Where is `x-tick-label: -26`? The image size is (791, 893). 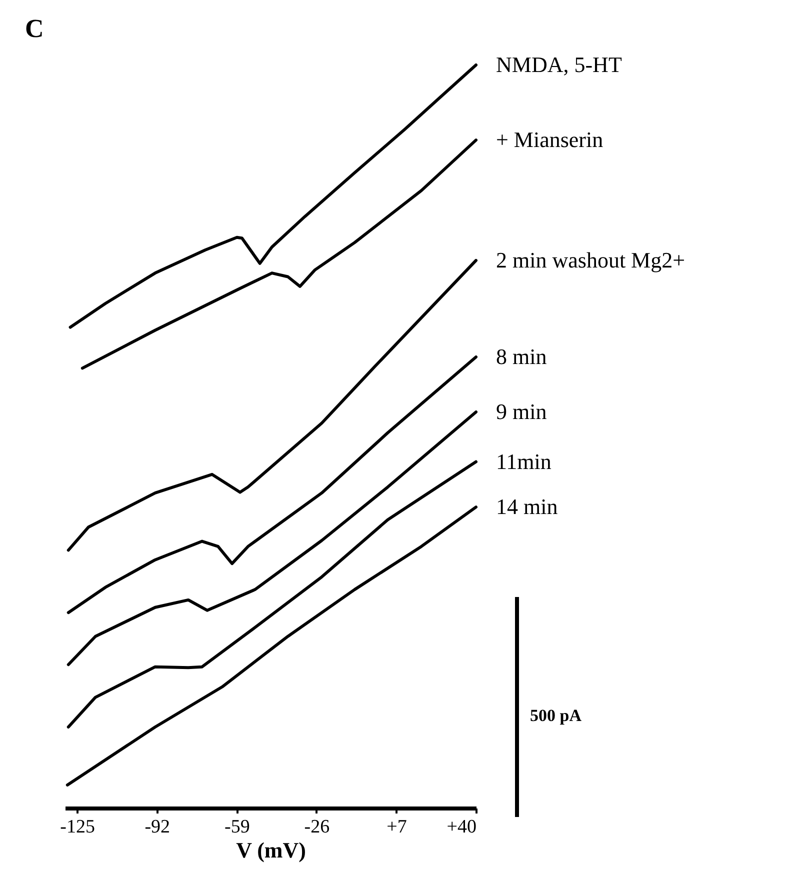 x-tick-label: -26 is located at coordinates (317, 827).